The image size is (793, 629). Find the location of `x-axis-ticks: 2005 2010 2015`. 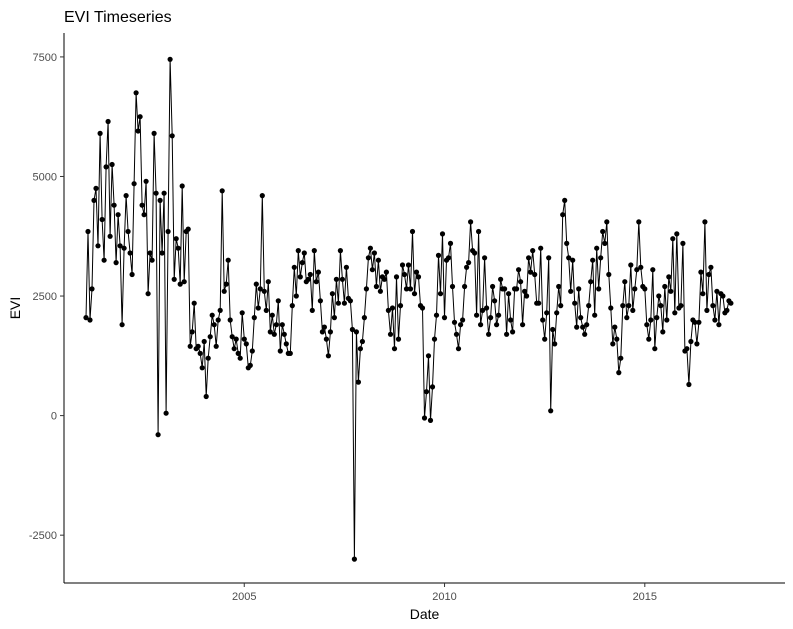

x-axis-ticks: 2005 2010 2015 is located at coordinates (444, 593).